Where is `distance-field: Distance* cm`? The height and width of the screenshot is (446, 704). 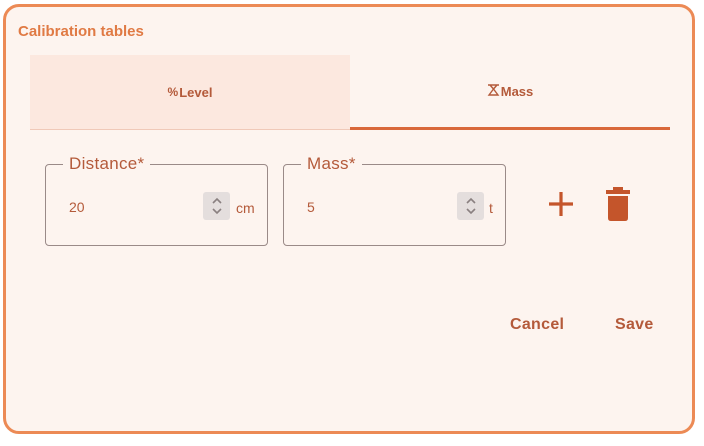
distance-field: Distance* cm is located at coordinates (156, 200).